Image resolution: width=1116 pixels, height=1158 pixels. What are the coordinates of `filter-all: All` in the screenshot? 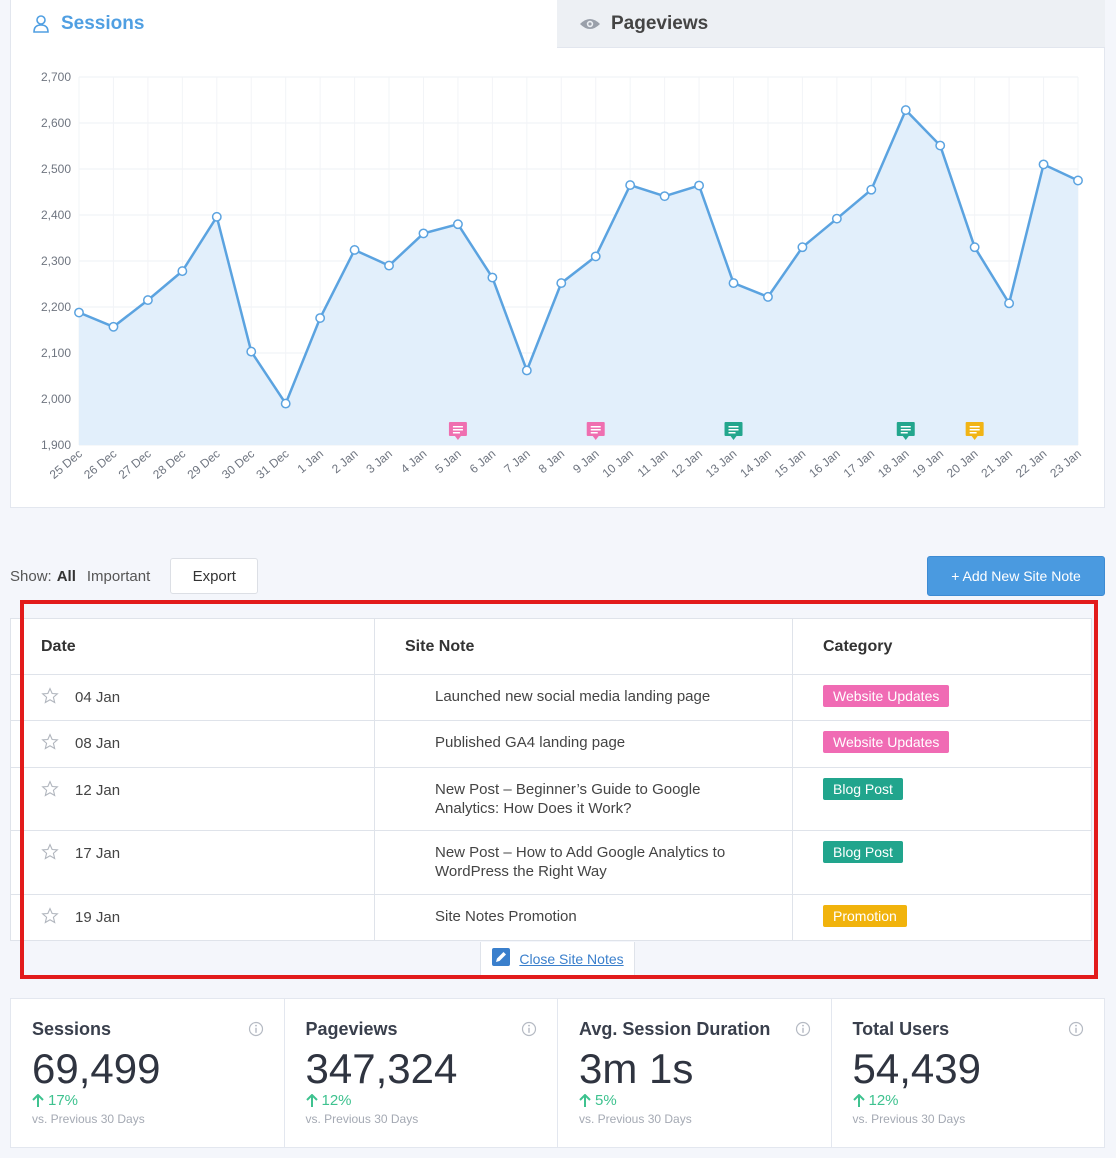 It's located at (66, 576).